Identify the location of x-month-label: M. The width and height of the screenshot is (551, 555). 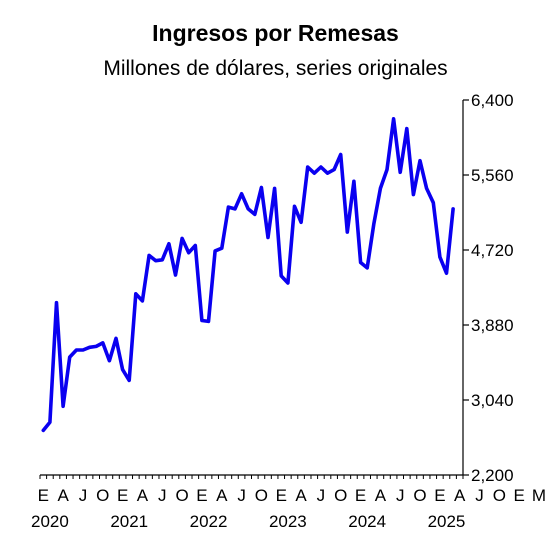
(539, 495).